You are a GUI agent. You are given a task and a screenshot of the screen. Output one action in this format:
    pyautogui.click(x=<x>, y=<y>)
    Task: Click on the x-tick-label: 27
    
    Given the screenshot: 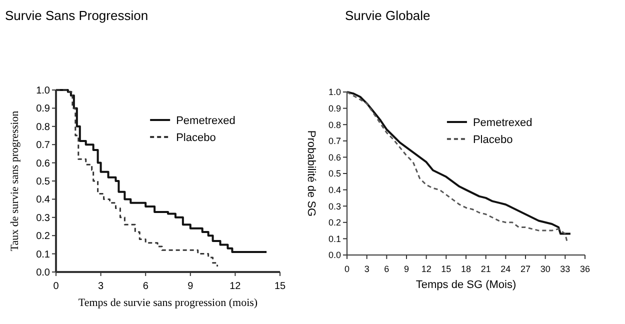 What is the action you would take?
    pyautogui.click(x=525, y=269)
    